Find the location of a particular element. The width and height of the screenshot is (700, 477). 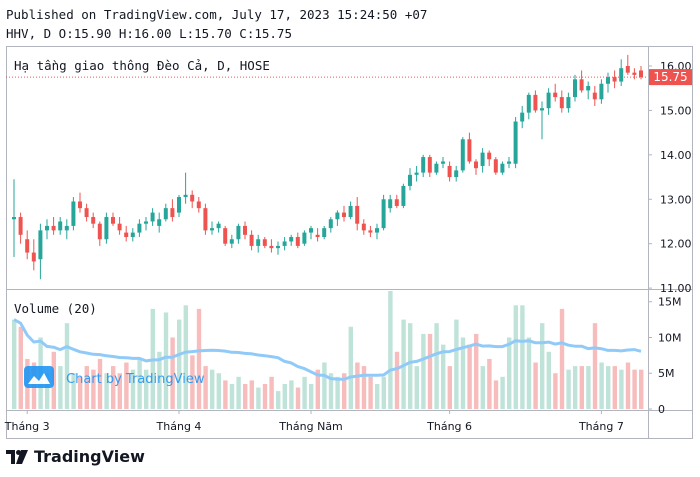

watermark-logo-icon is located at coordinates (39, 377).